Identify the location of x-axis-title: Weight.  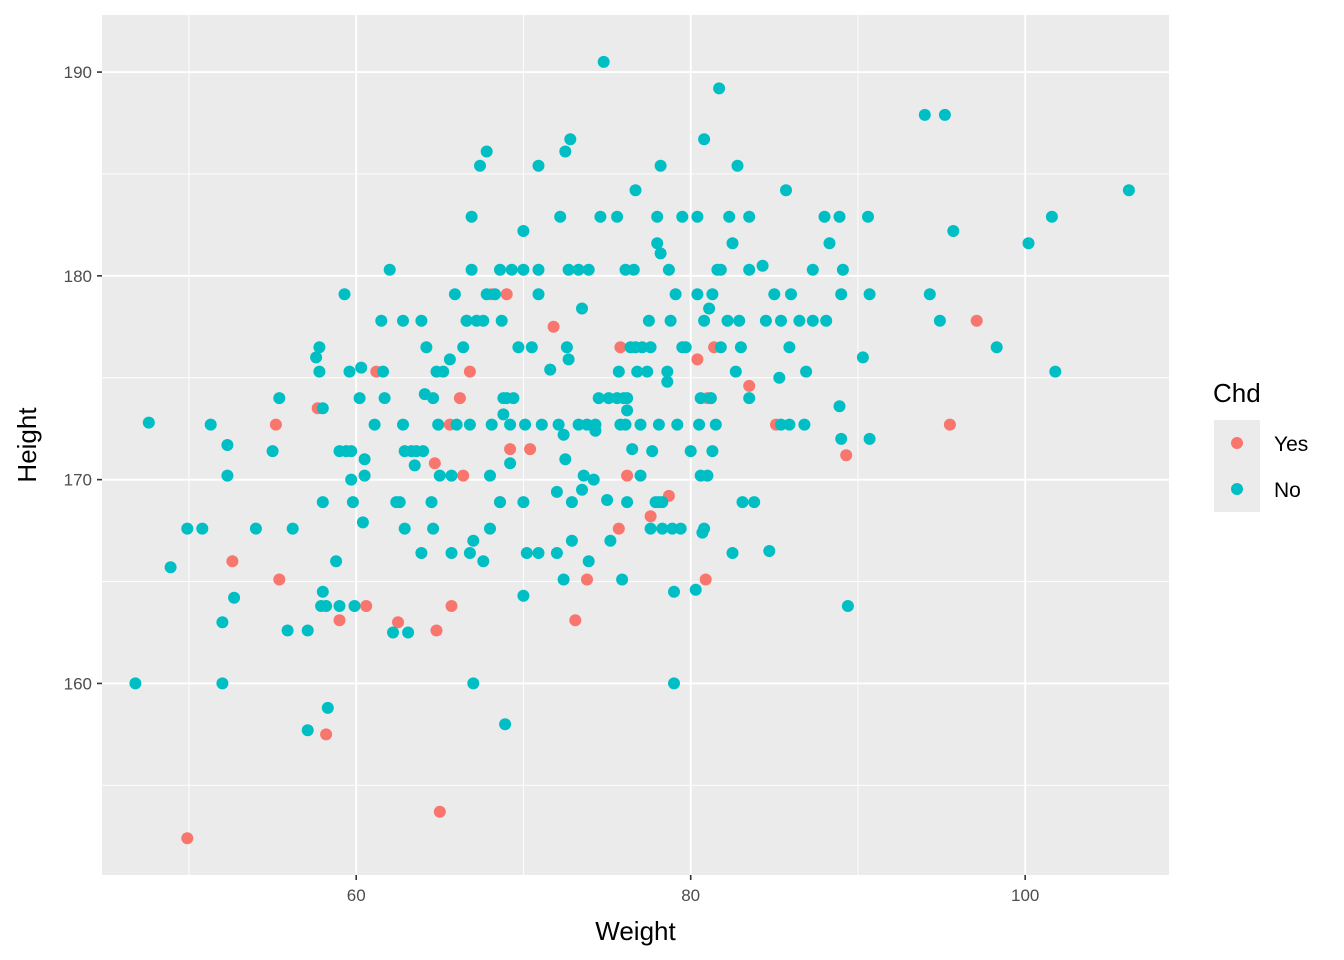
(635, 931).